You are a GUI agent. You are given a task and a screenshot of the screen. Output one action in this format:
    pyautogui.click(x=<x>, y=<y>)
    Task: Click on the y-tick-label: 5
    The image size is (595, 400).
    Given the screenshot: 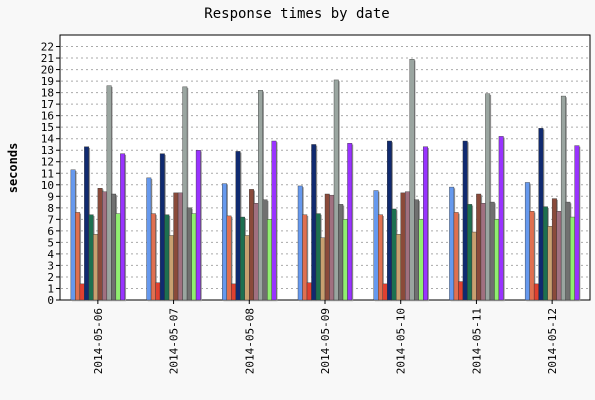 What is the action you would take?
    pyautogui.click(x=50, y=242)
    